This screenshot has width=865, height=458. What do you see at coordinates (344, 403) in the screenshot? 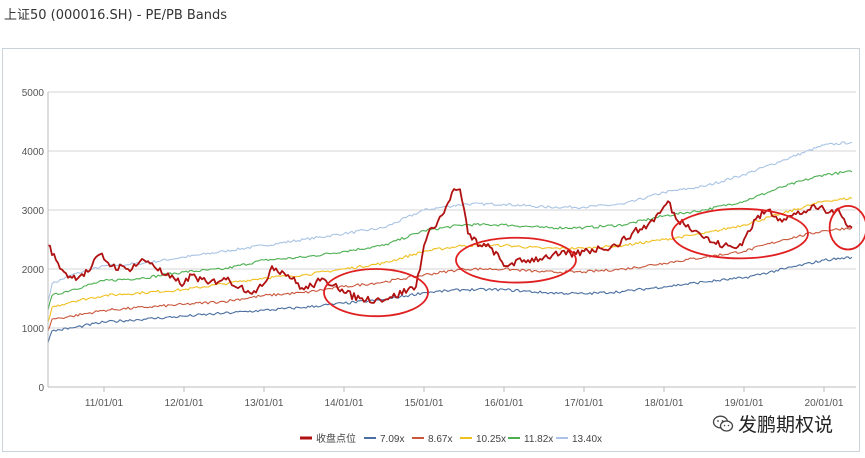
I see `x-tick-label: 14/01/01` at bounding box center [344, 403].